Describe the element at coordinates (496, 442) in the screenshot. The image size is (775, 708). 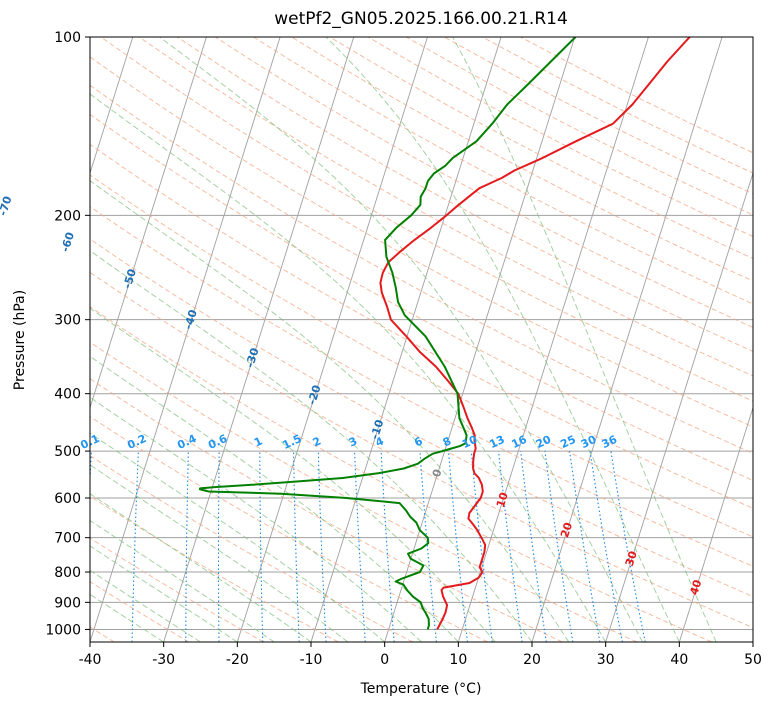
I see `mixing-ratio-label: 13` at that location.